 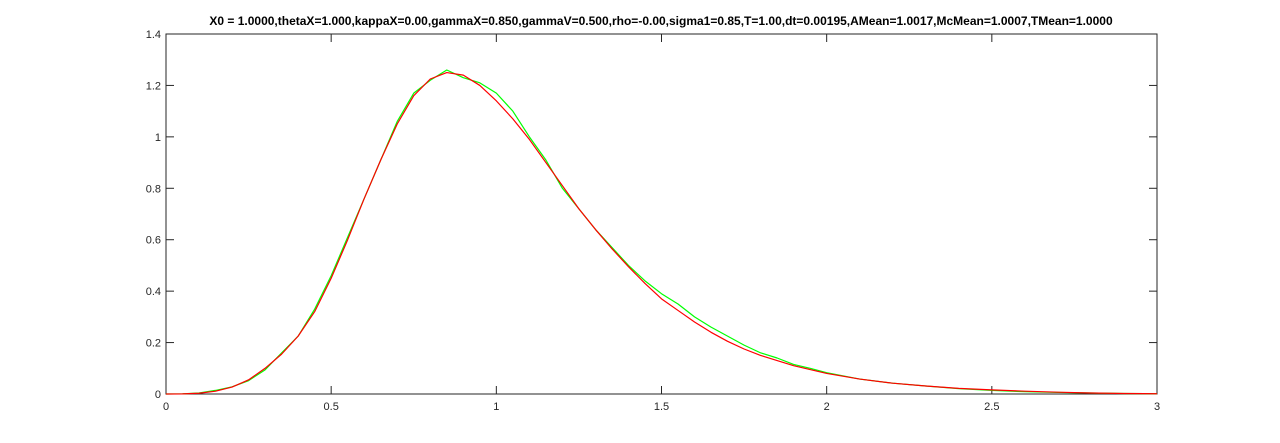 I want to click on y-tick-label: 0.6, so click(x=153, y=241).